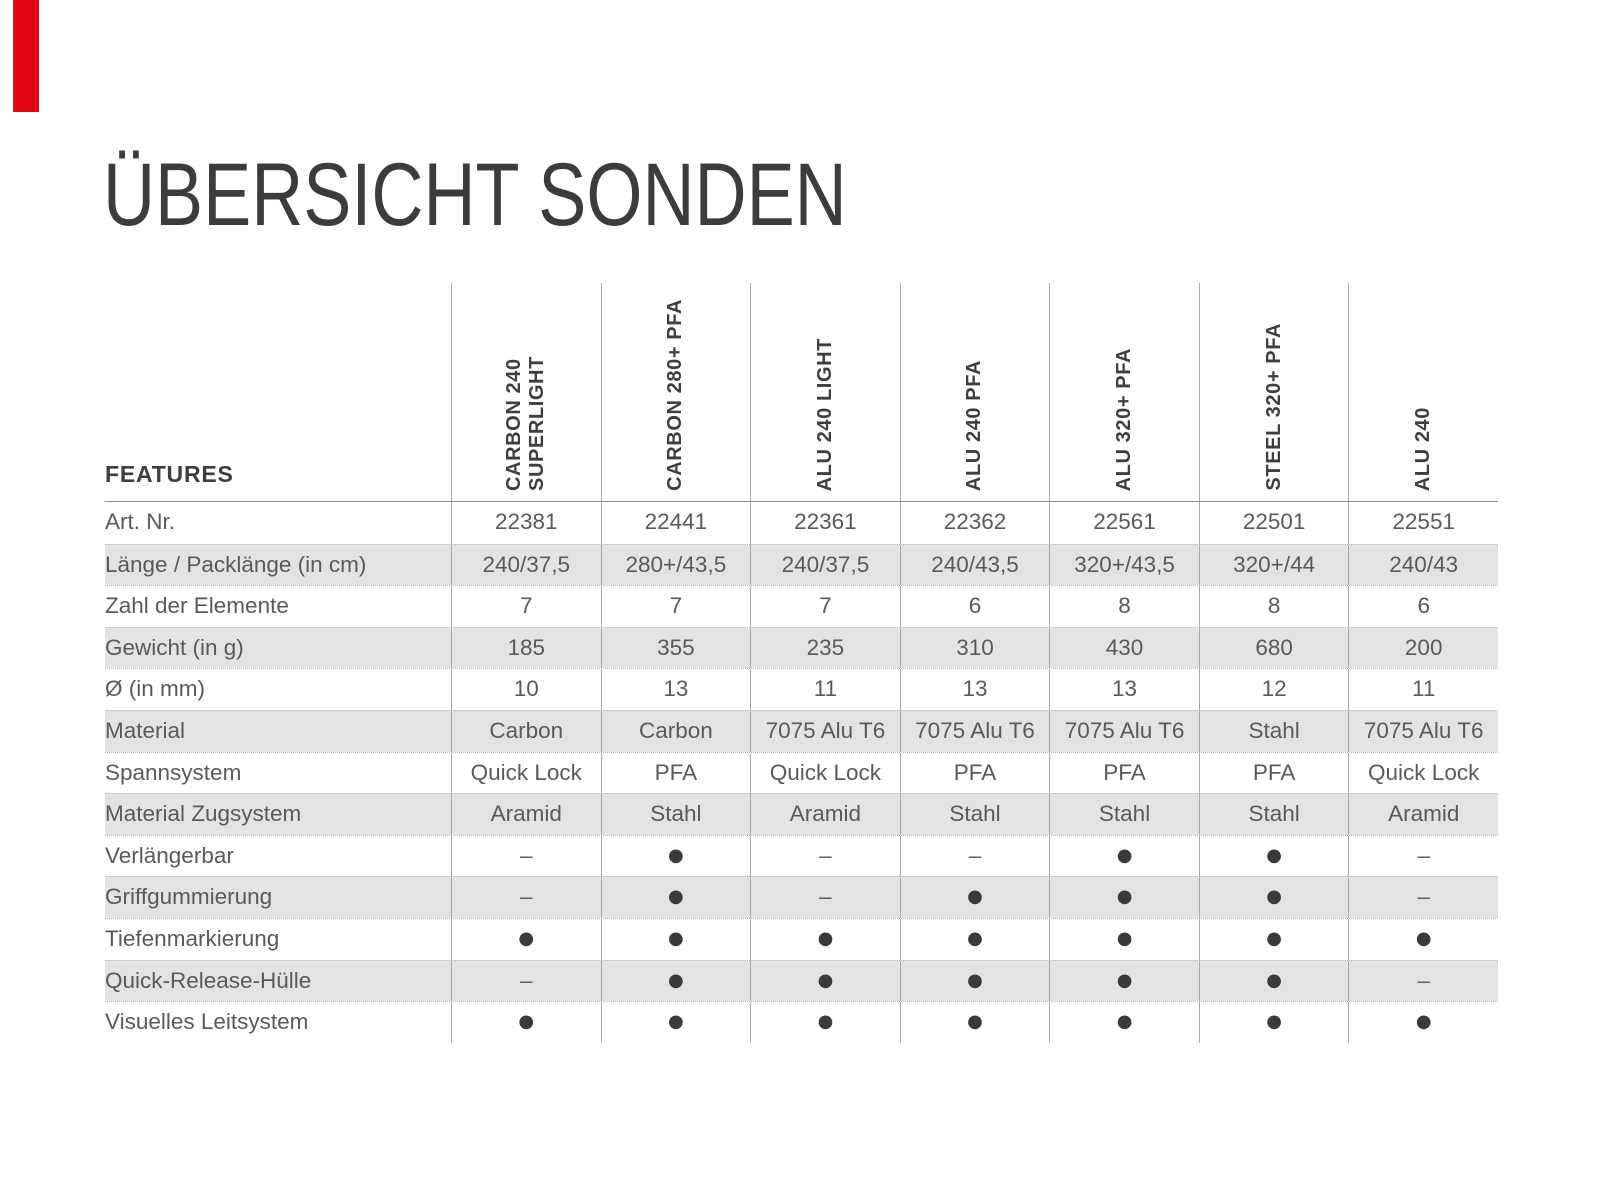  I want to click on value-cell: 22381, so click(526, 523).